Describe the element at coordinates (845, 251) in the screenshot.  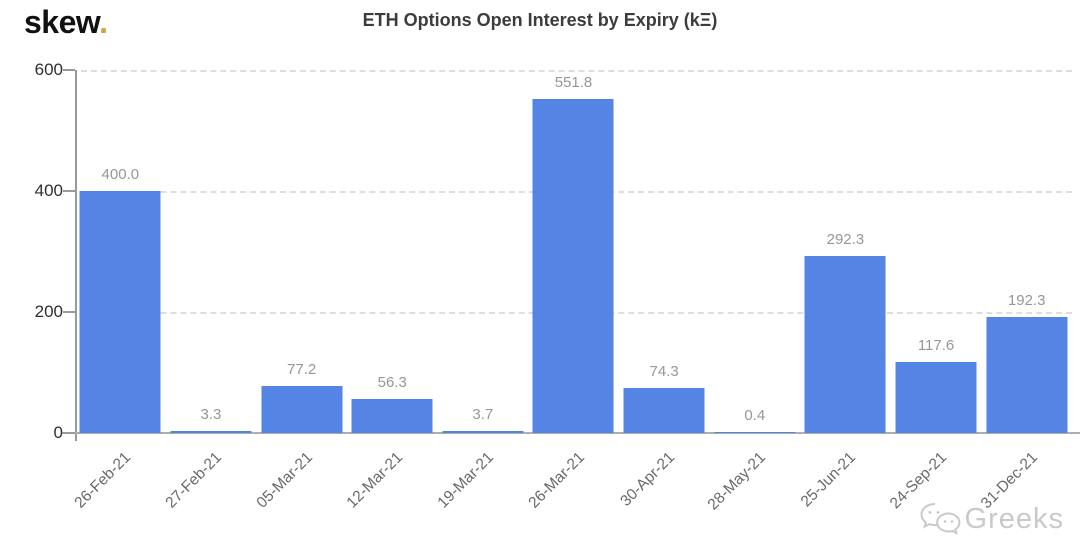
I see `bar-slot-25-Jun-21: 292.3` at that location.